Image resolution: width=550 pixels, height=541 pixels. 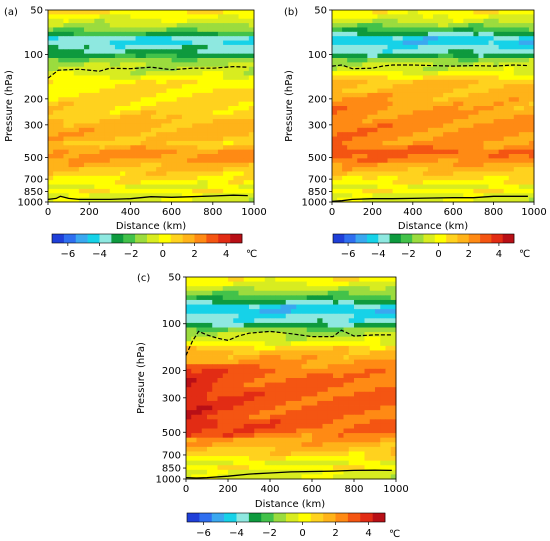 What do you see at coordinates (30, 203) in the screenshot?
I see `y-tick-label: 1000` at bounding box center [30, 203].